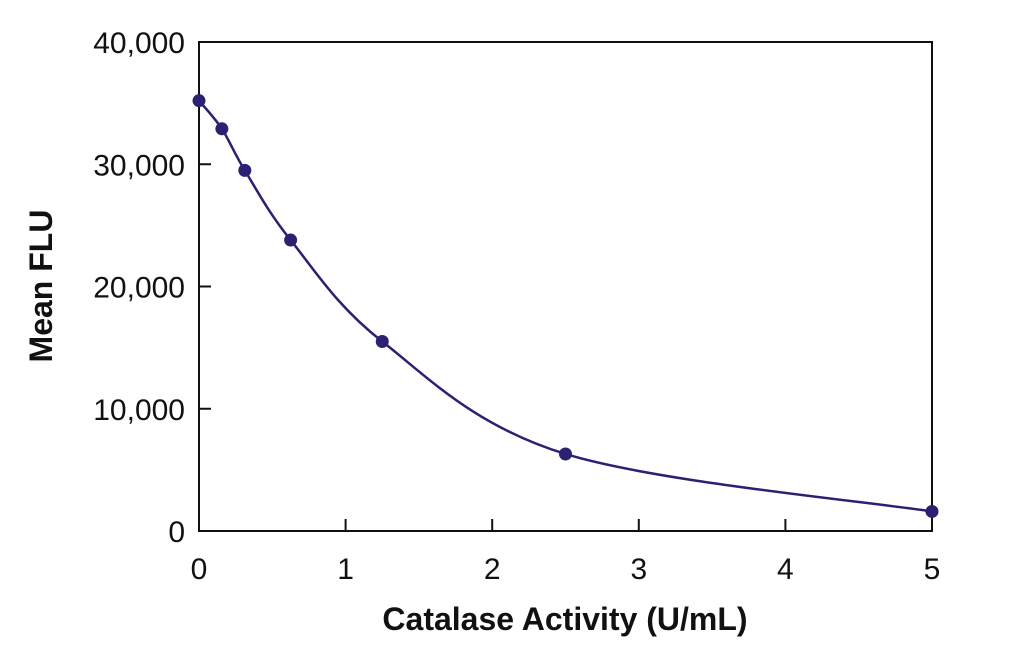  What do you see at coordinates (139, 410) in the screenshot?
I see `y-tick-label: 10,000` at bounding box center [139, 410].